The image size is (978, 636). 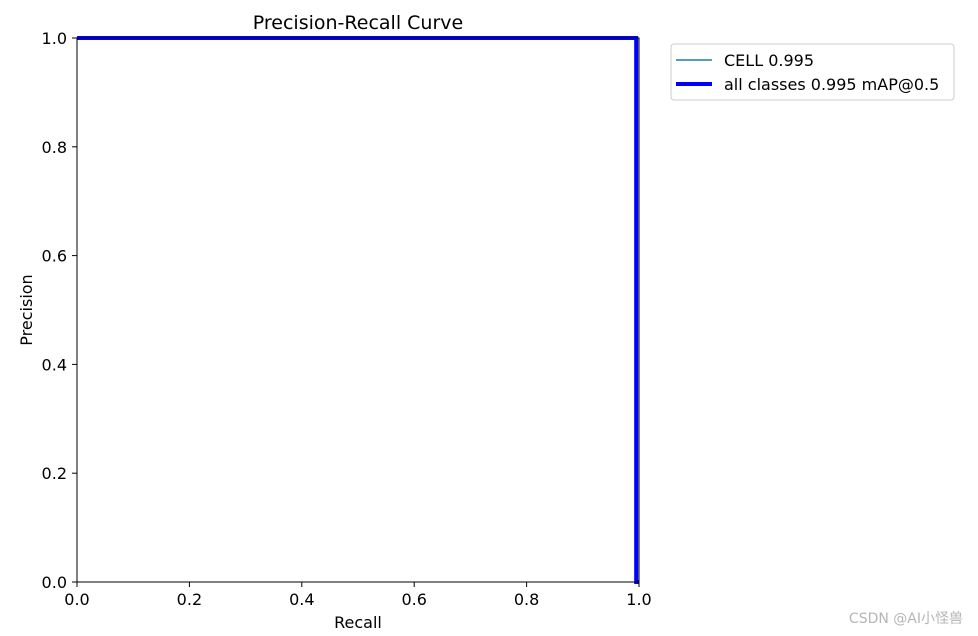 What do you see at coordinates (638, 599) in the screenshot?
I see `x-tick-label: 1.0` at bounding box center [638, 599].